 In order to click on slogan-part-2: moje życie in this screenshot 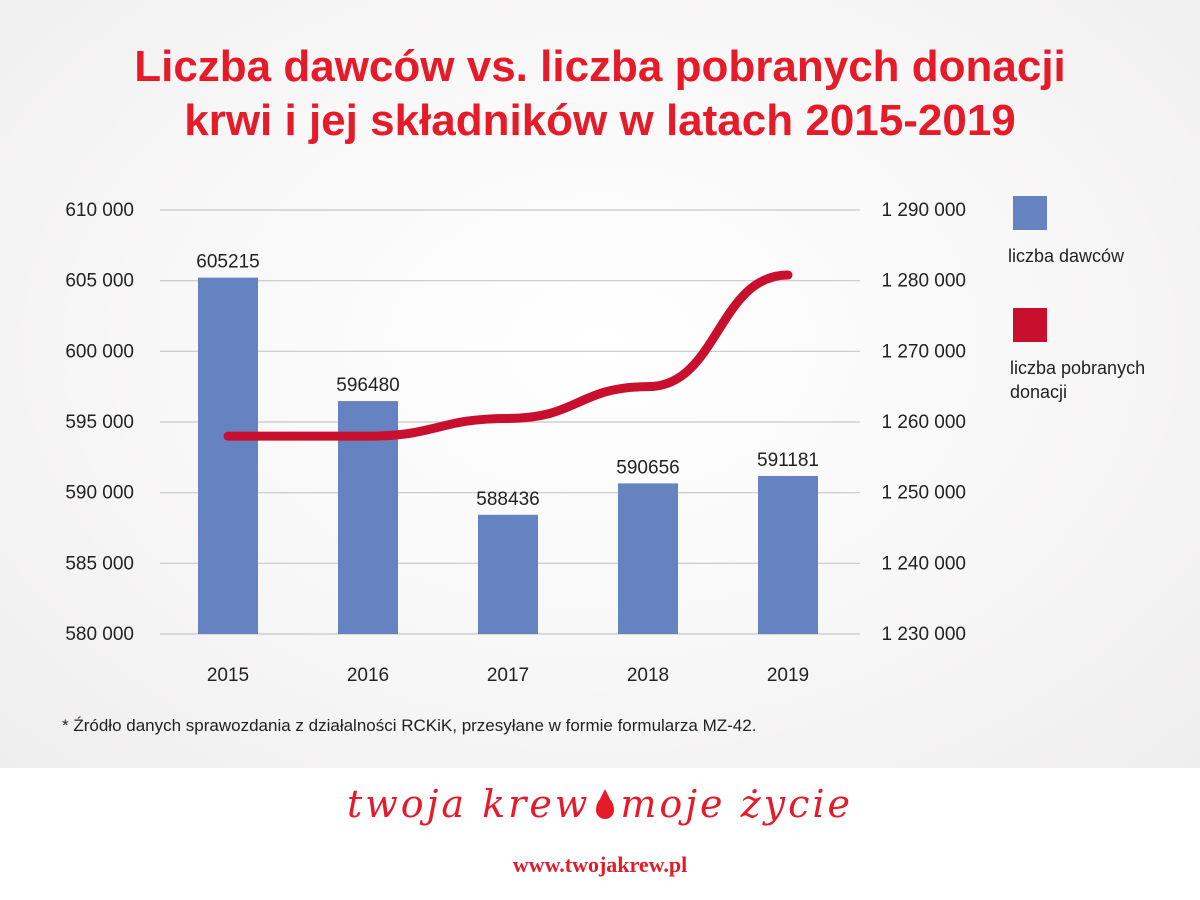, I will do `click(737, 804)`.